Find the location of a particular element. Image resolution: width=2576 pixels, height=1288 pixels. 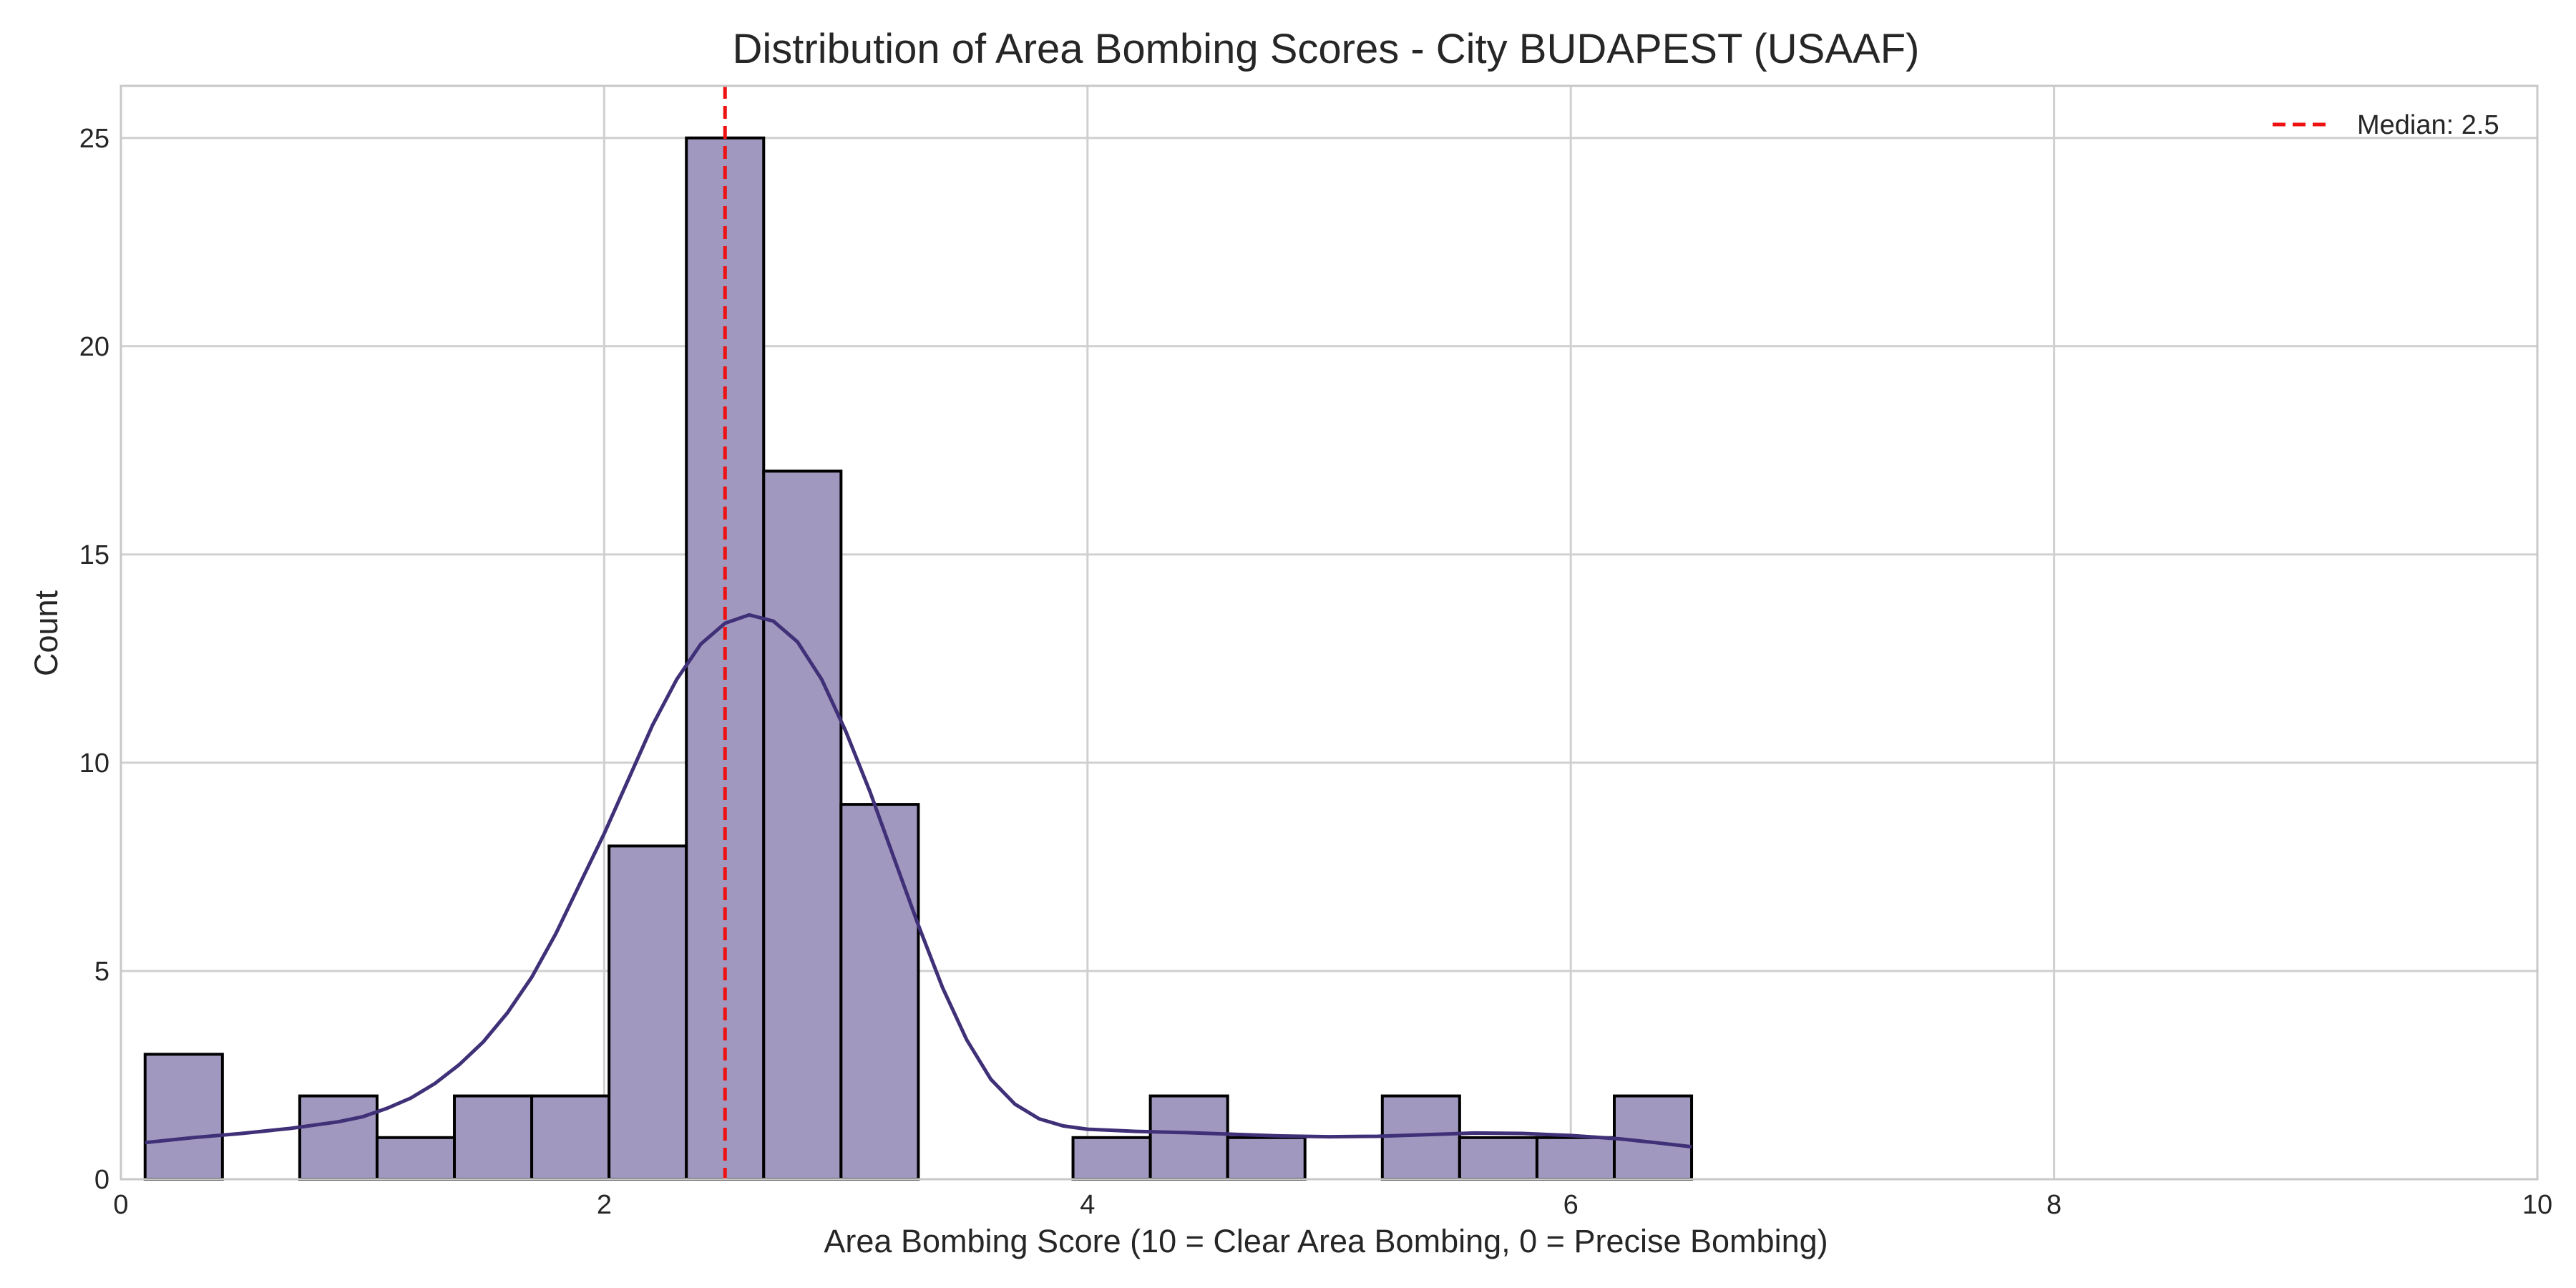

legend: Median: 2.5 is located at coordinates (2386, 125).